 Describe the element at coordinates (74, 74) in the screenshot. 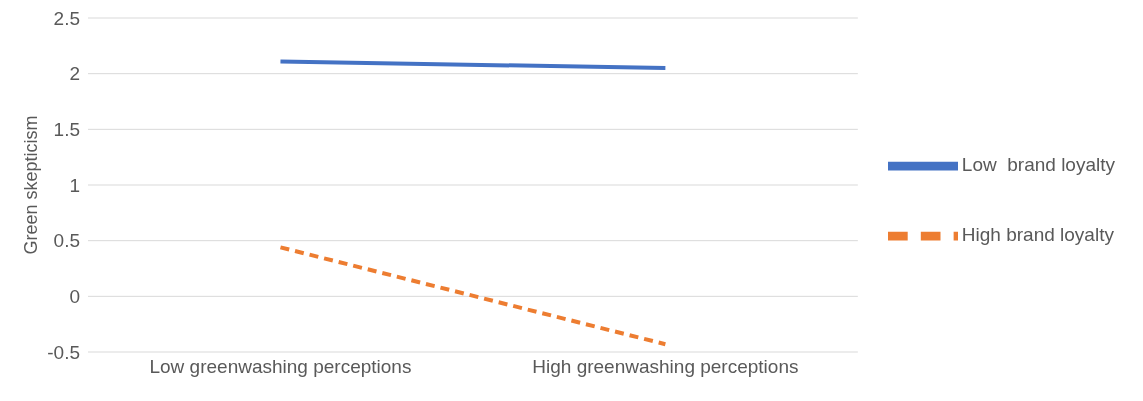

I see `y-tick-label: 2` at that location.